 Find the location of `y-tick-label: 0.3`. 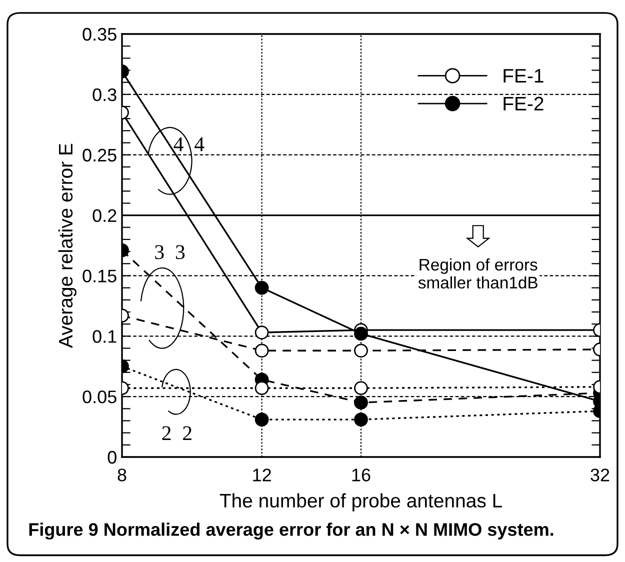

y-tick-label: 0.3 is located at coordinates (104, 95).